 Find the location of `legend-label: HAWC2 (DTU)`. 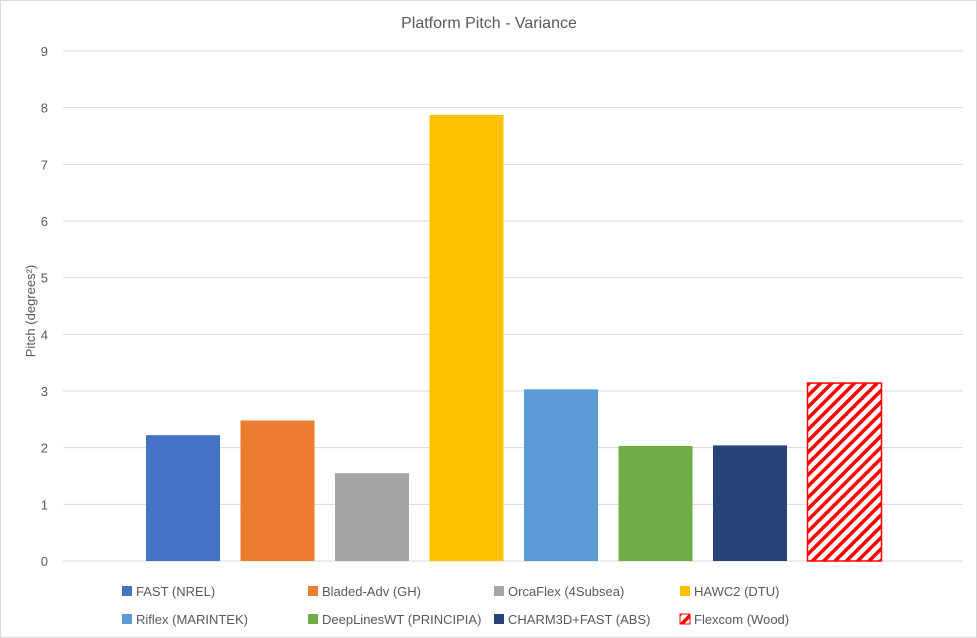

legend-label: HAWC2 (DTU) is located at coordinates (736, 591).